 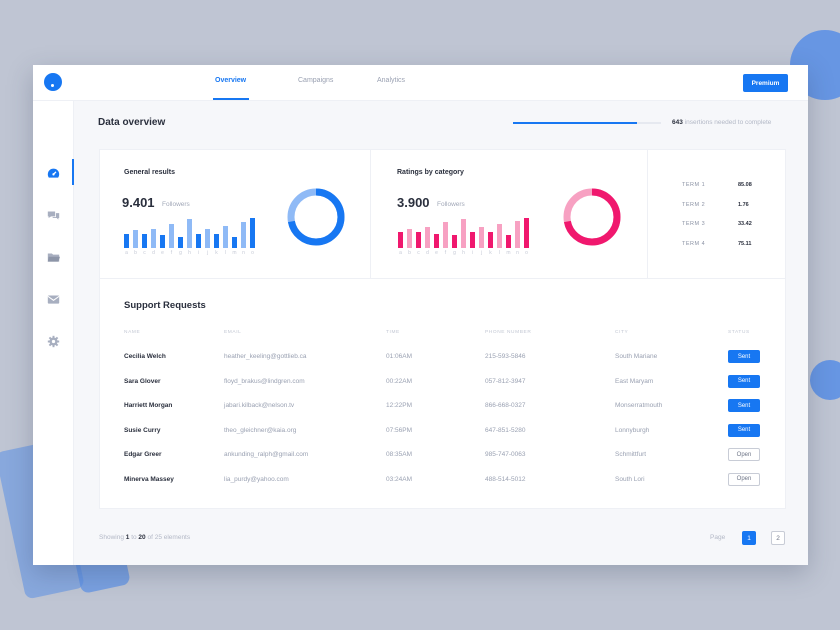 What do you see at coordinates (53, 215) in the screenshot?
I see `chat-icon` at bounding box center [53, 215].